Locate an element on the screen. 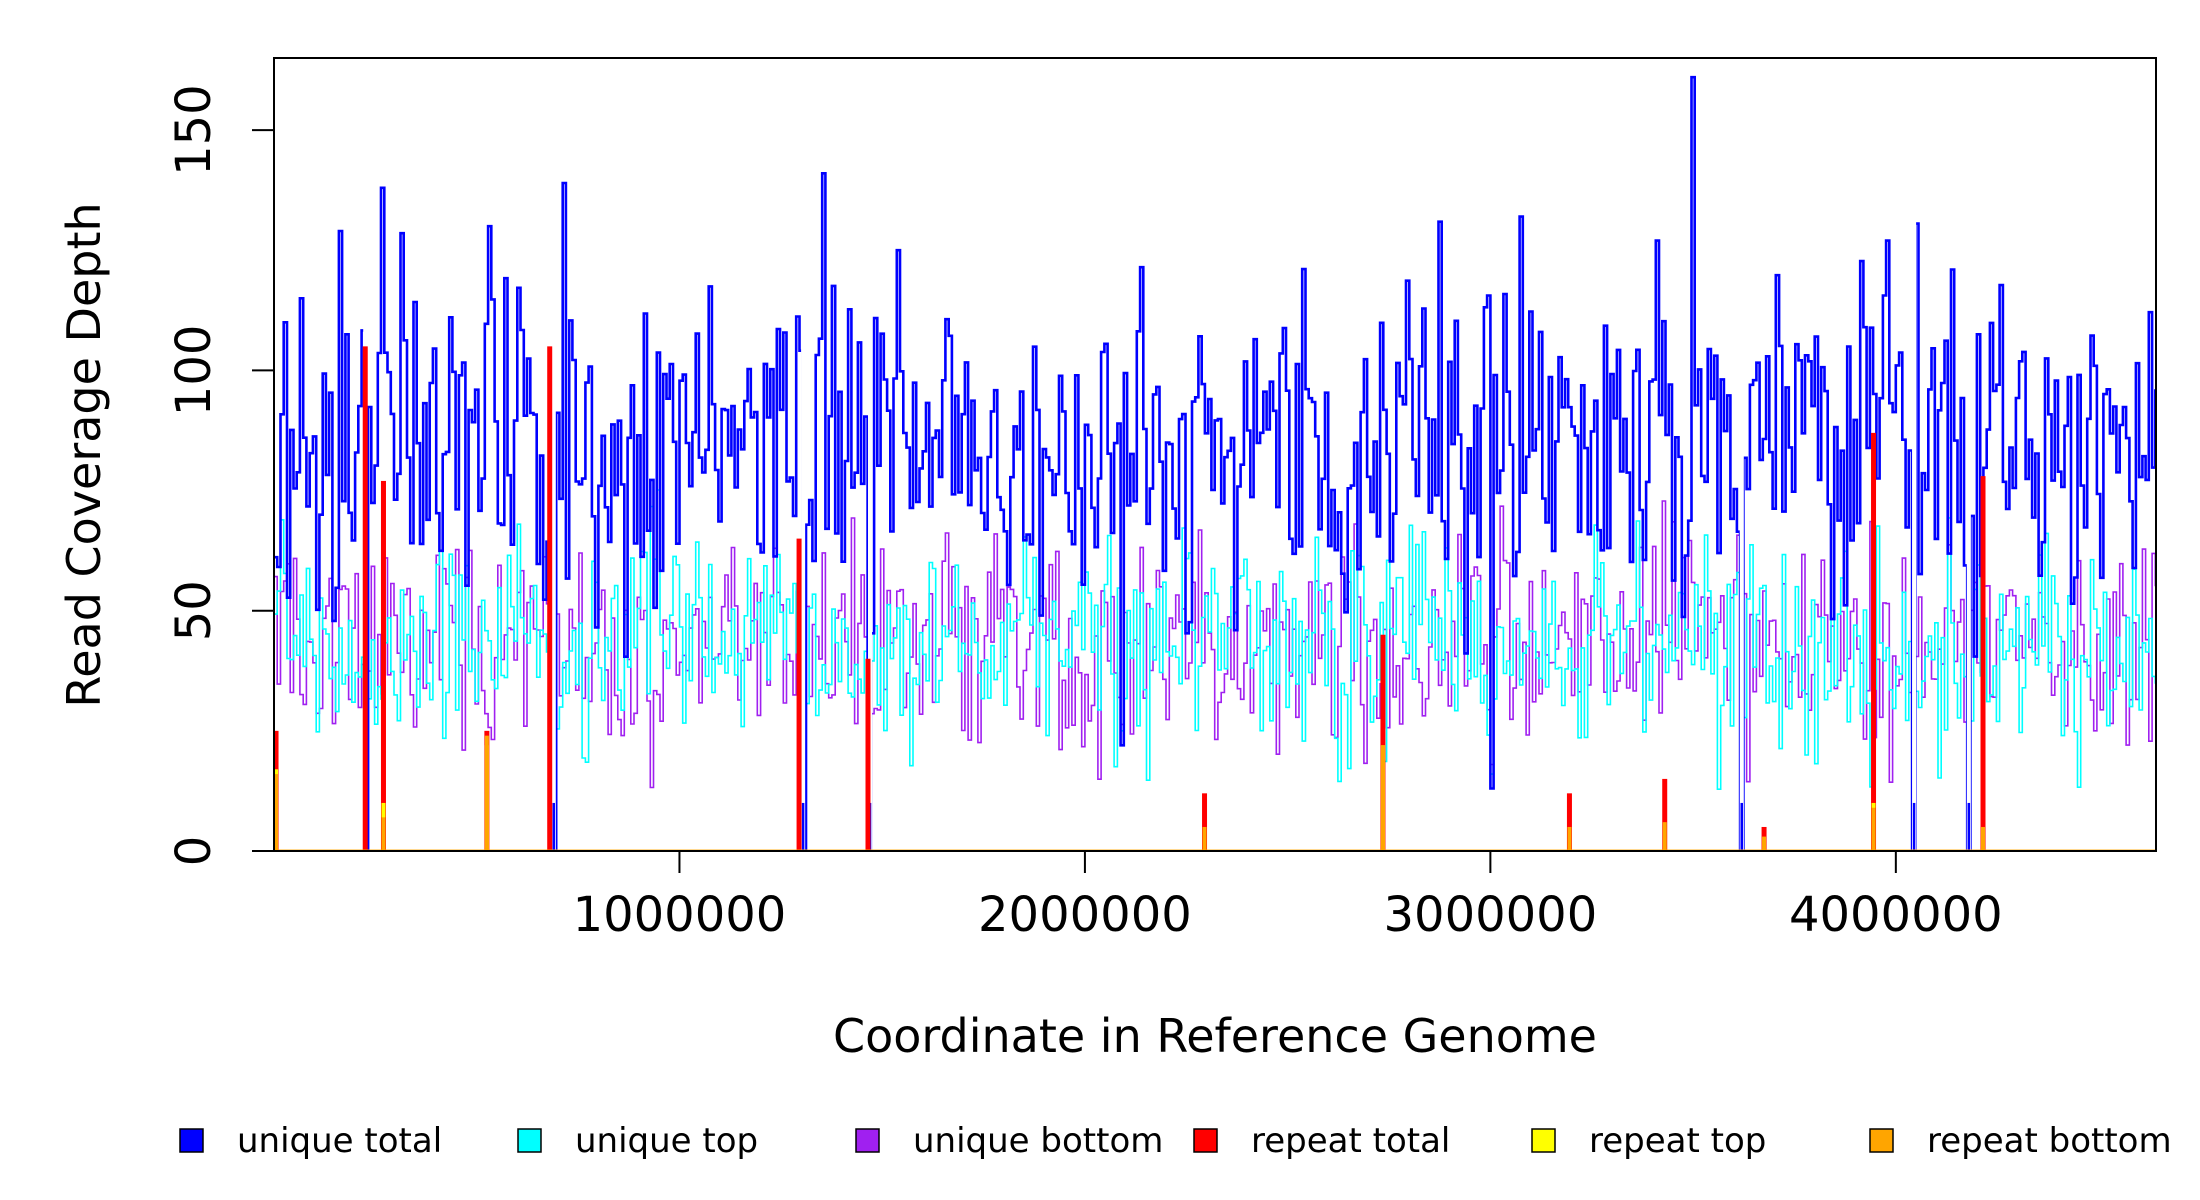 The image size is (2200, 1200). y-tick-label: 100 is located at coordinates (194, 371).